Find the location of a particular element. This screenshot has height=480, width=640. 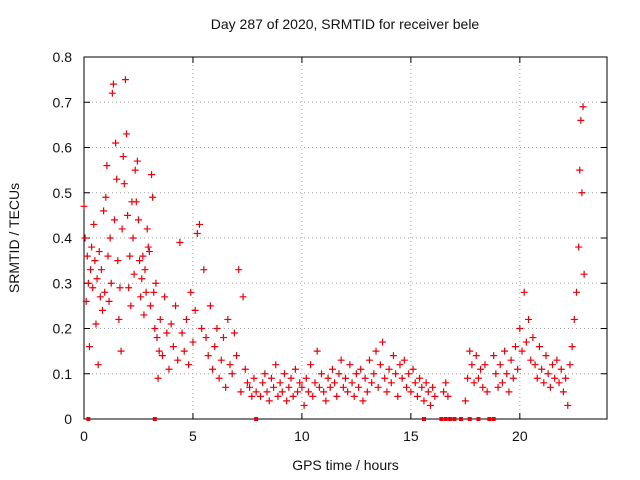

x-tick-label: 10 is located at coordinates (302, 436).